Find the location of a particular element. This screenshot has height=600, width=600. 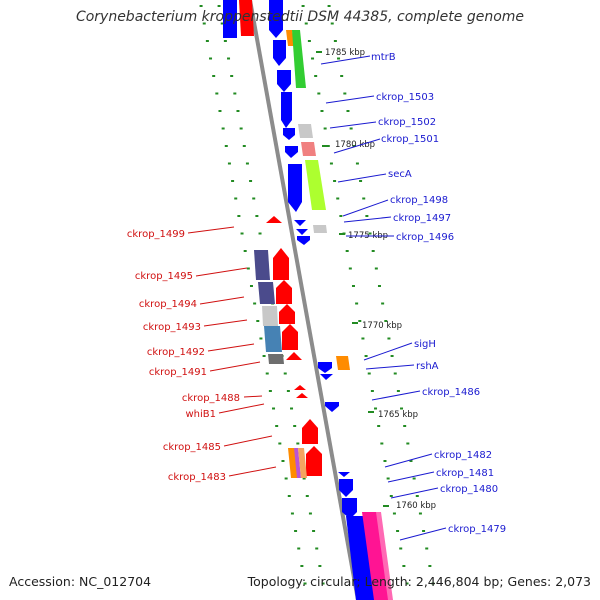

reverse-strand-genes is located at coordinates (288, 347).